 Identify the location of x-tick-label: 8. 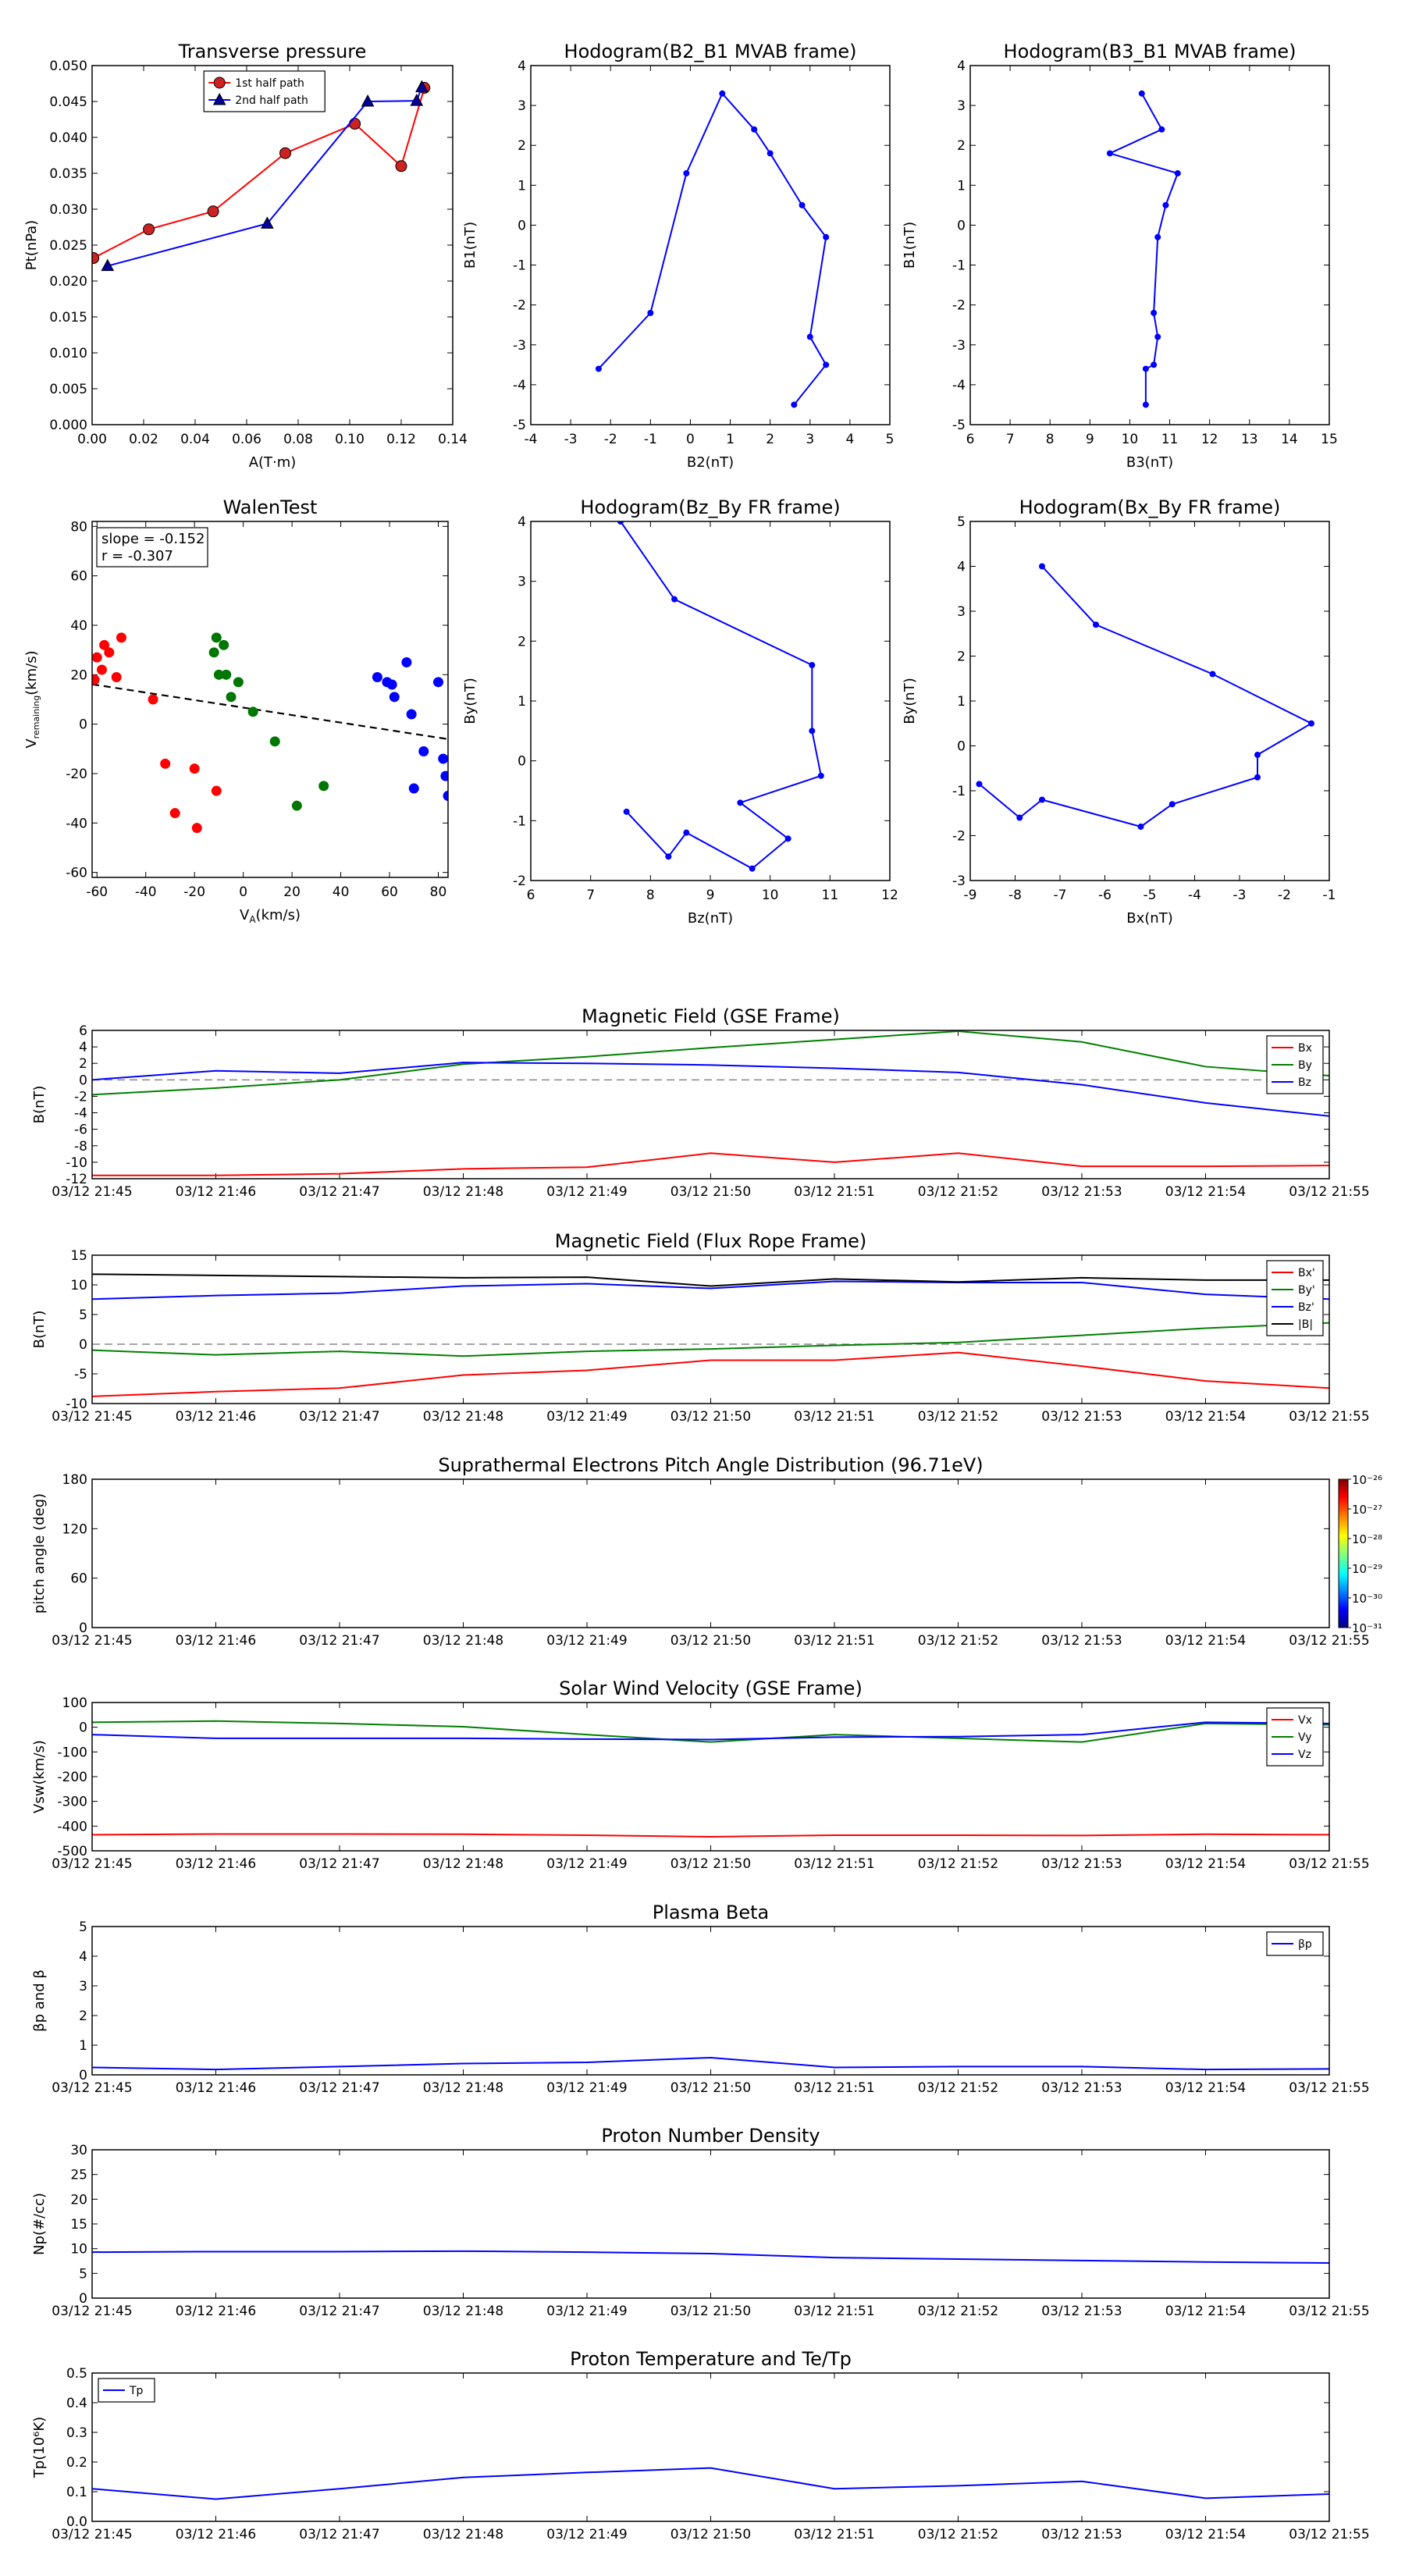
(1050, 439).